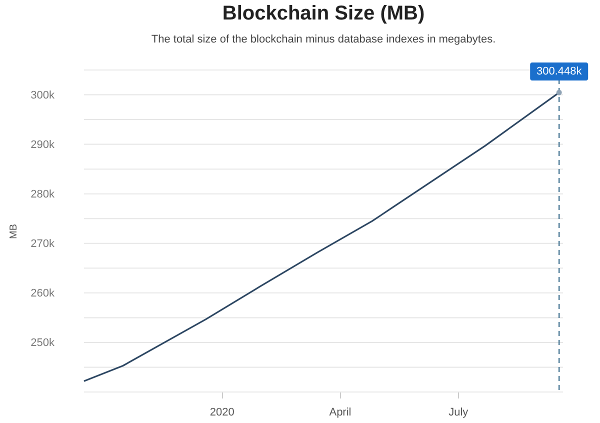 This screenshot has height=423, width=600. I want to click on x-tick-label: July, so click(458, 412).